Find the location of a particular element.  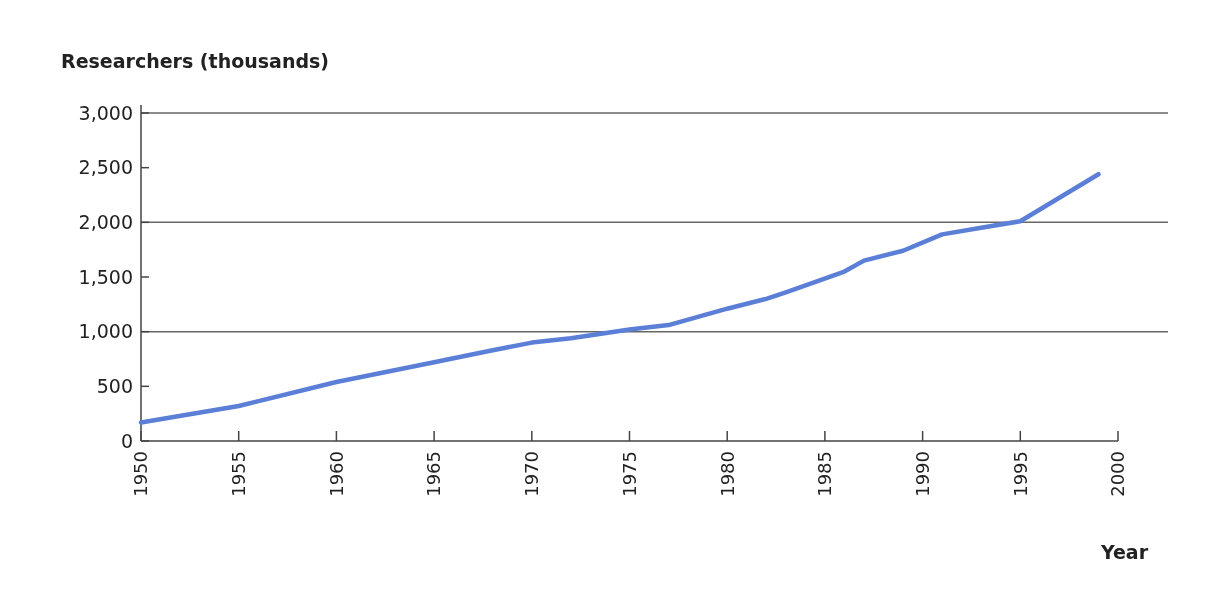

y-tick-label: 1,500 is located at coordinates (105, 276).